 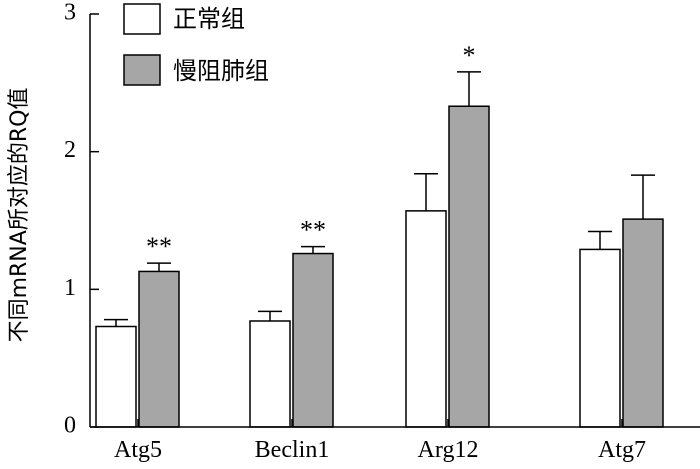 What do you see at coordinates (70, 150) in the screenshot?
I see `y-tick-label: 2` at bounding box center [70, 150].